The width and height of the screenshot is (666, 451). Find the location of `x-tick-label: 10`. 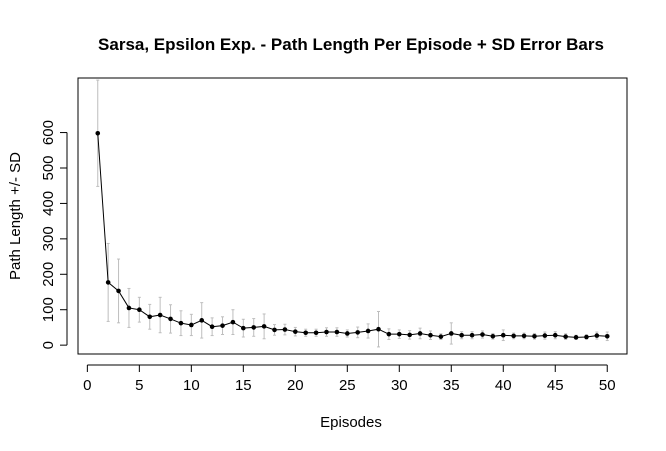

x-tick-label: 10 is located at coordinates (191, 385).